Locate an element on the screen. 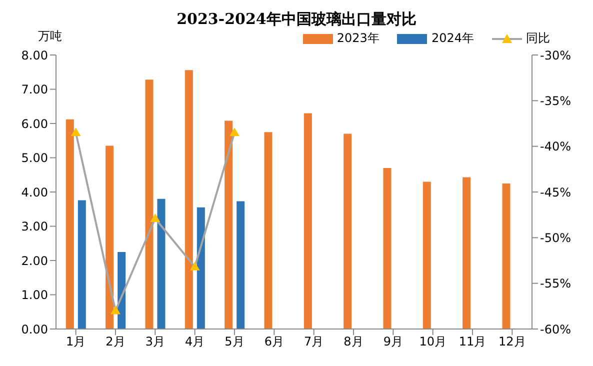 The height and width of the screenshot is (366, 593). x-tick-label: 9月 is located at coordinates (393, 341).